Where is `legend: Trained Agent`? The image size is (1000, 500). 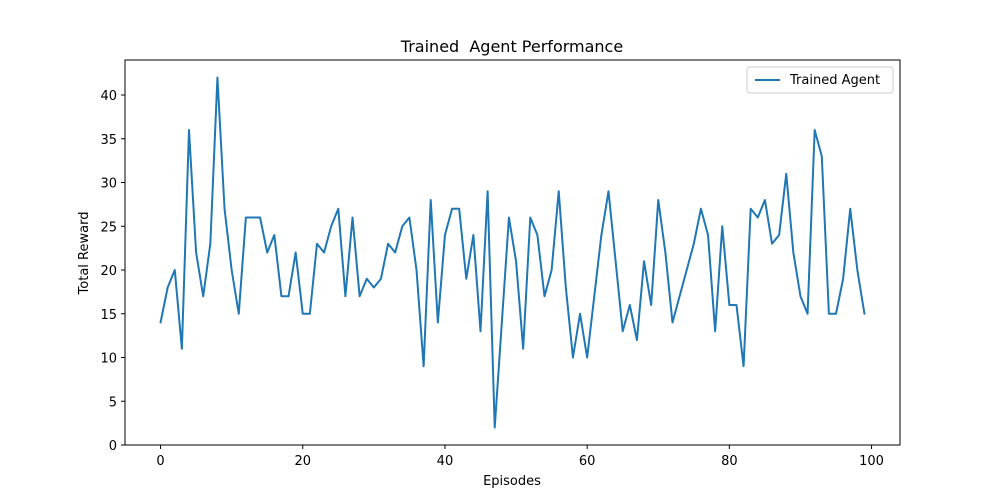 legend: Trained Agent is located at coordinates (820, 80).